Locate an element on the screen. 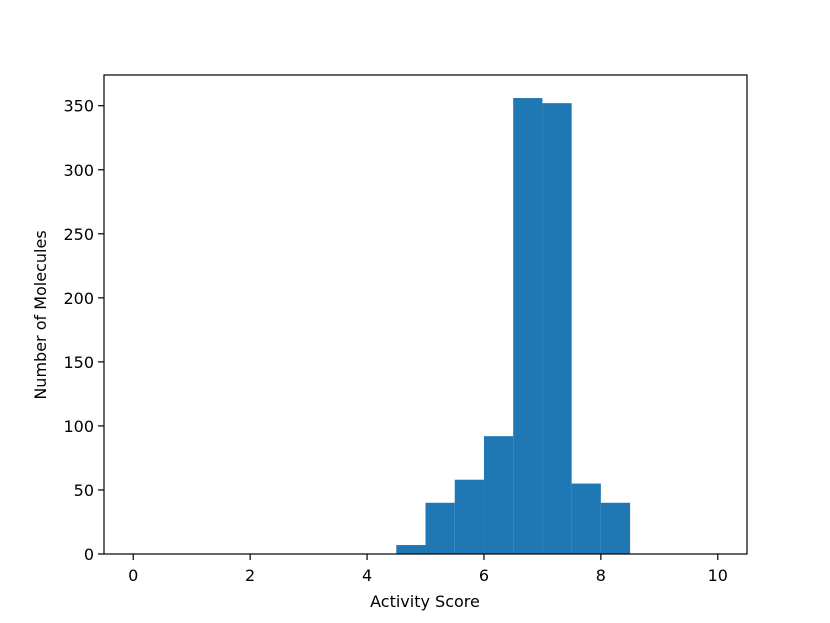 The width and height of the screenshot is (830, 623). y-tick-label-6: 300 is located at coordinates (78, 170).